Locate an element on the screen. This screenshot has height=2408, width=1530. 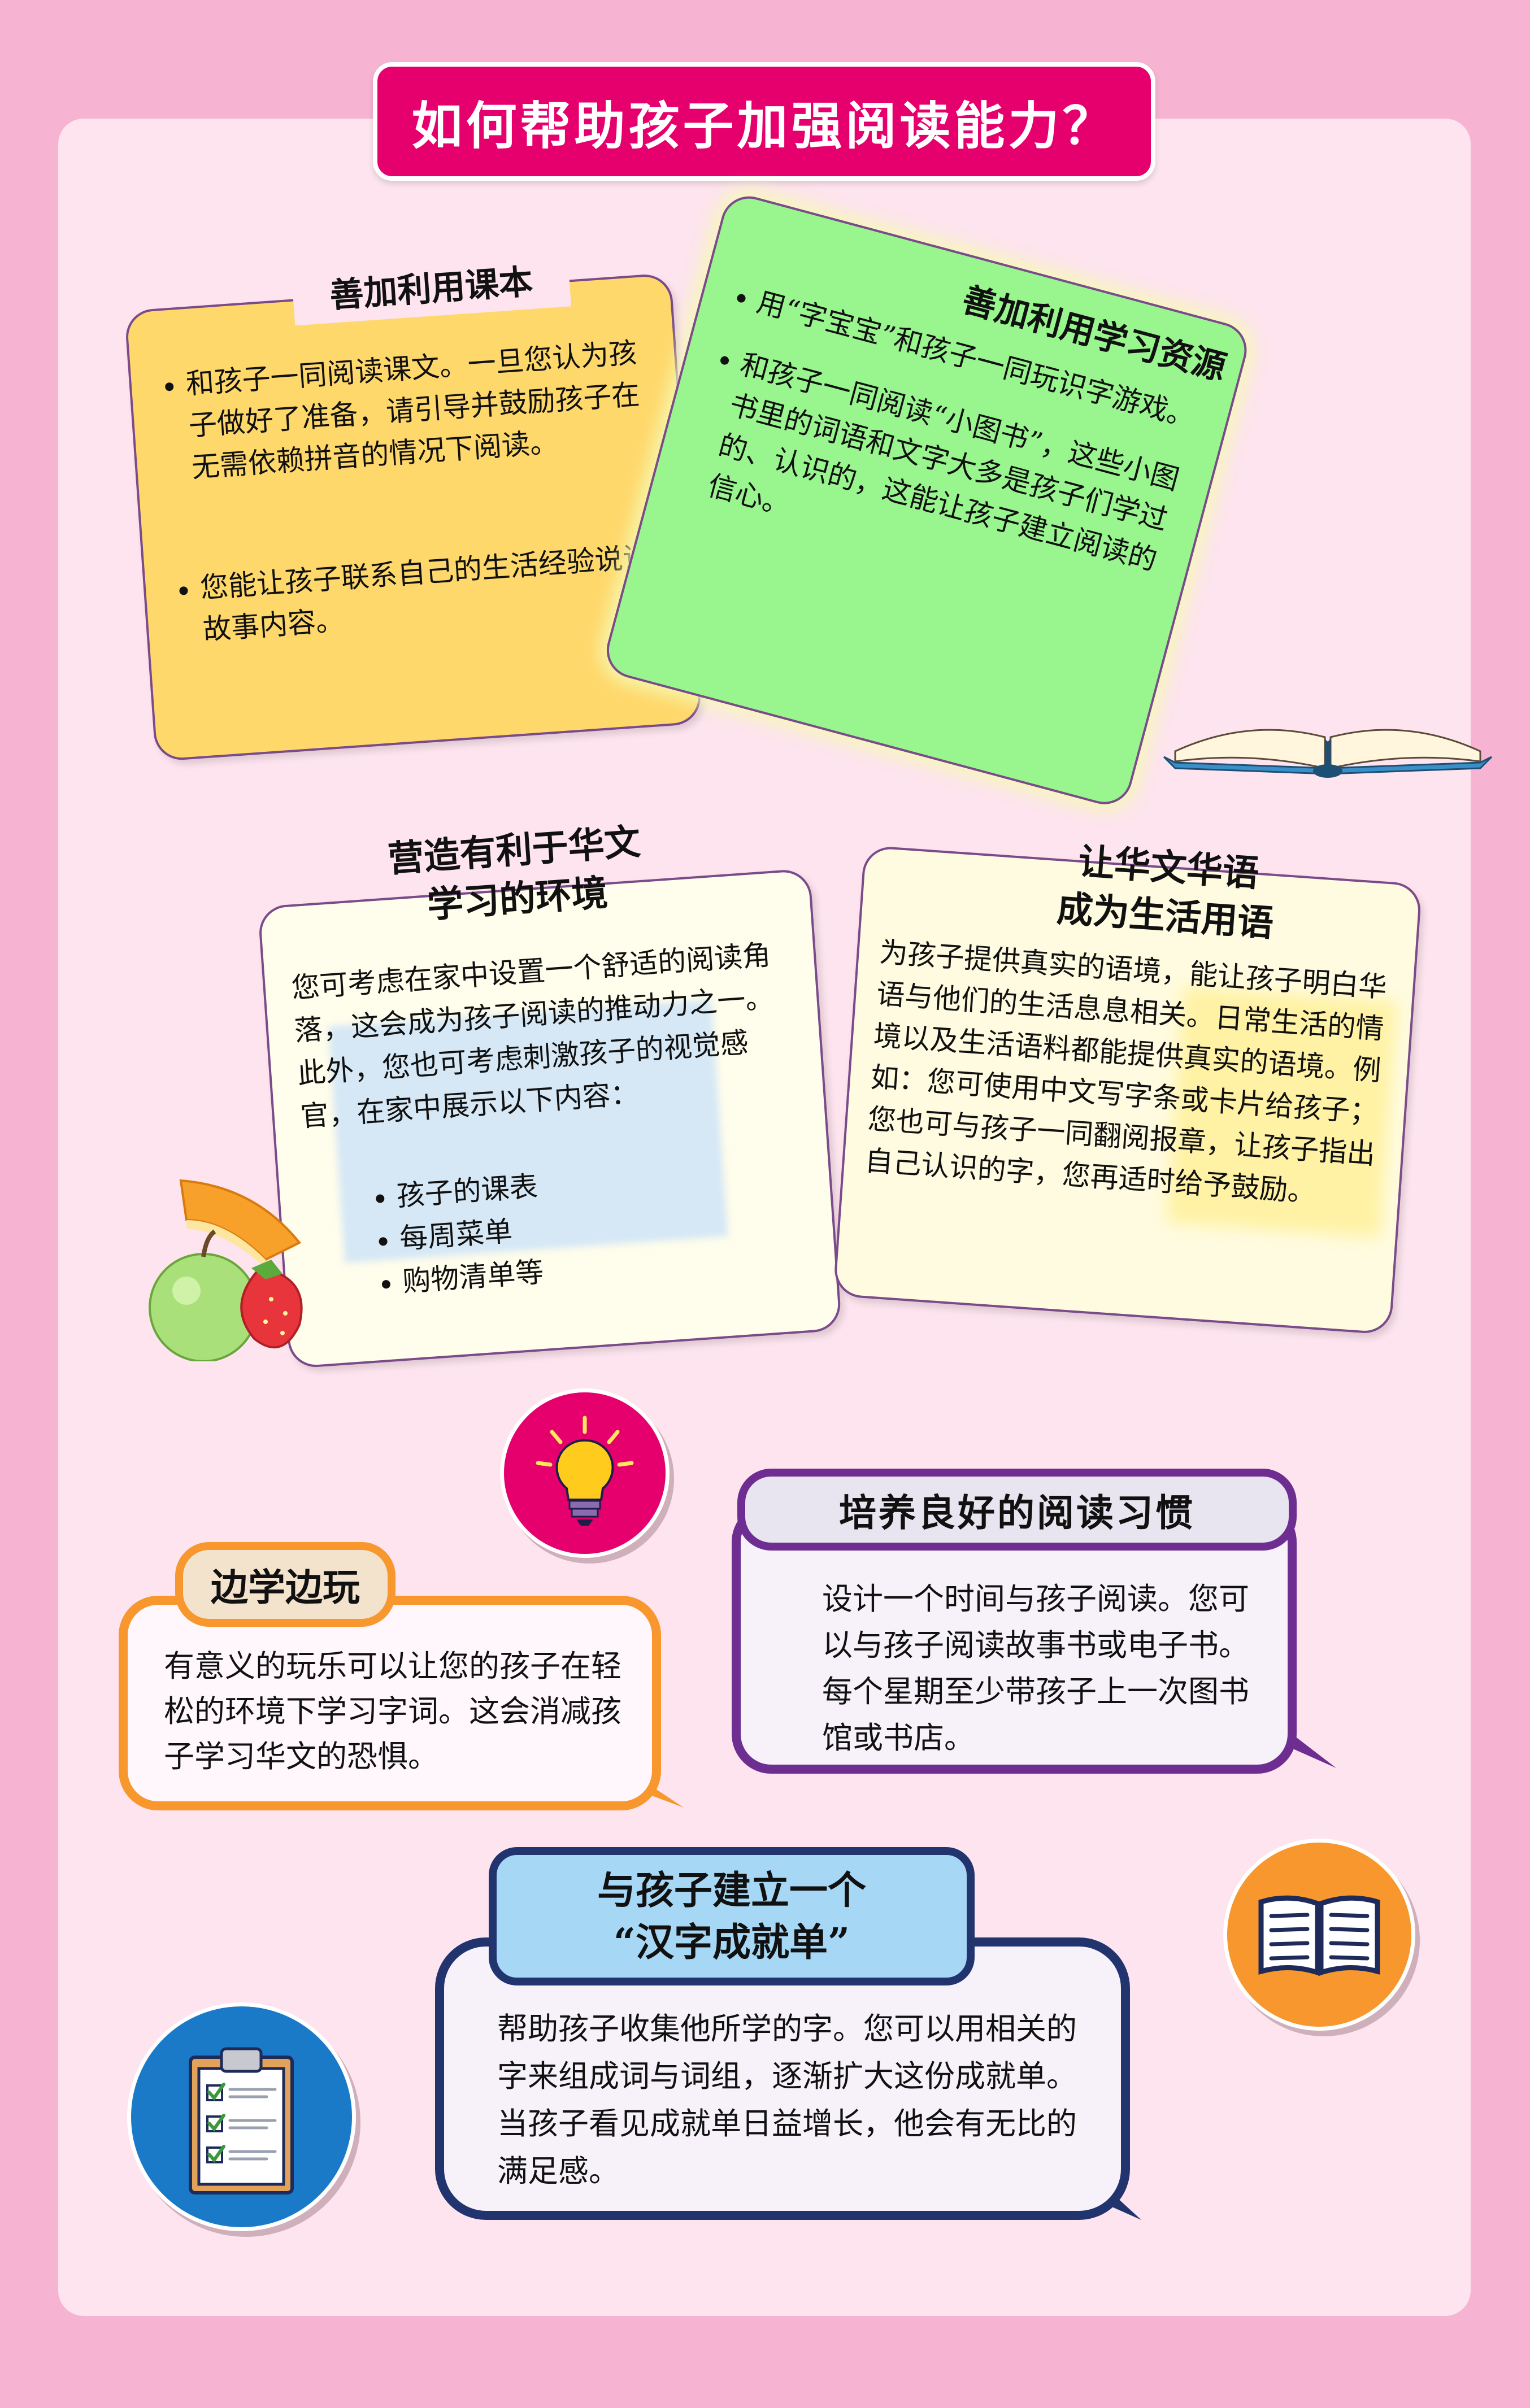
fruit-icon is located at coordinates (226, 1265).